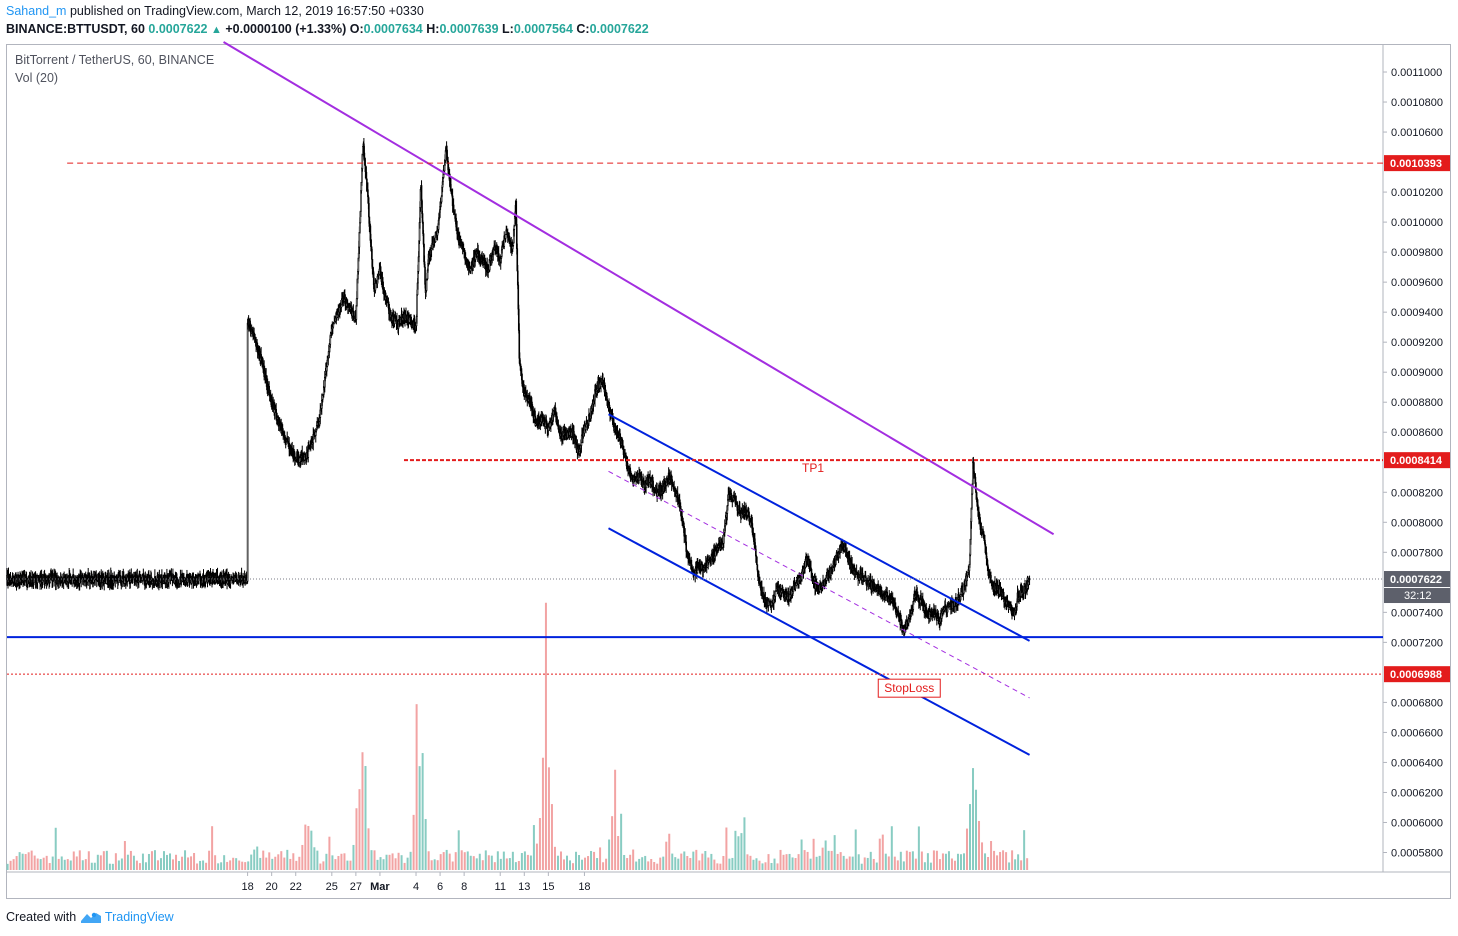  I want to click on channel-lower-line, so click(819, 641).